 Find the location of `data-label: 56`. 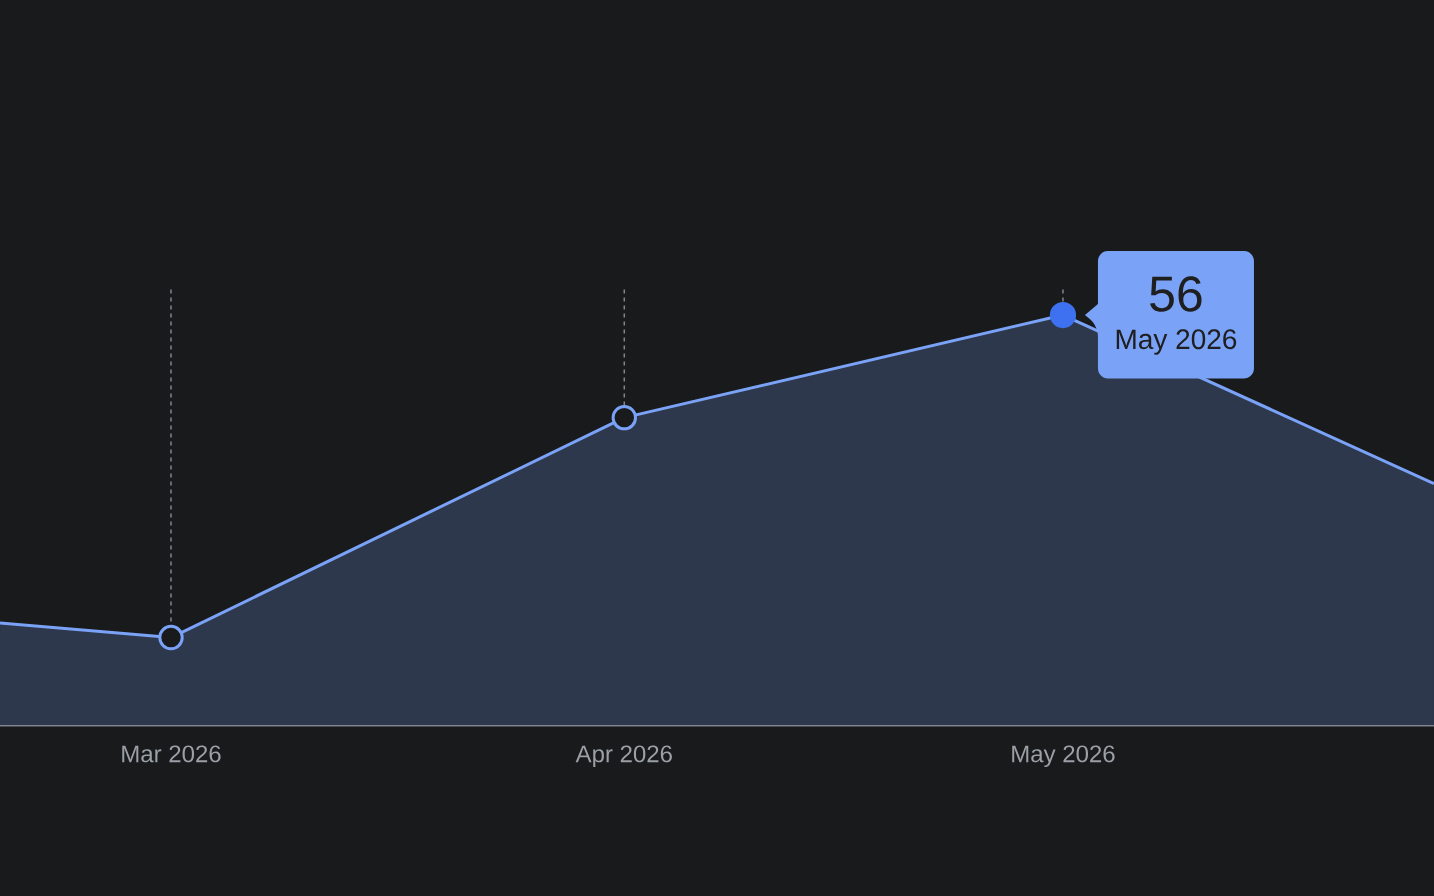

data-label: 56 is located at coordinates (1176, 294).